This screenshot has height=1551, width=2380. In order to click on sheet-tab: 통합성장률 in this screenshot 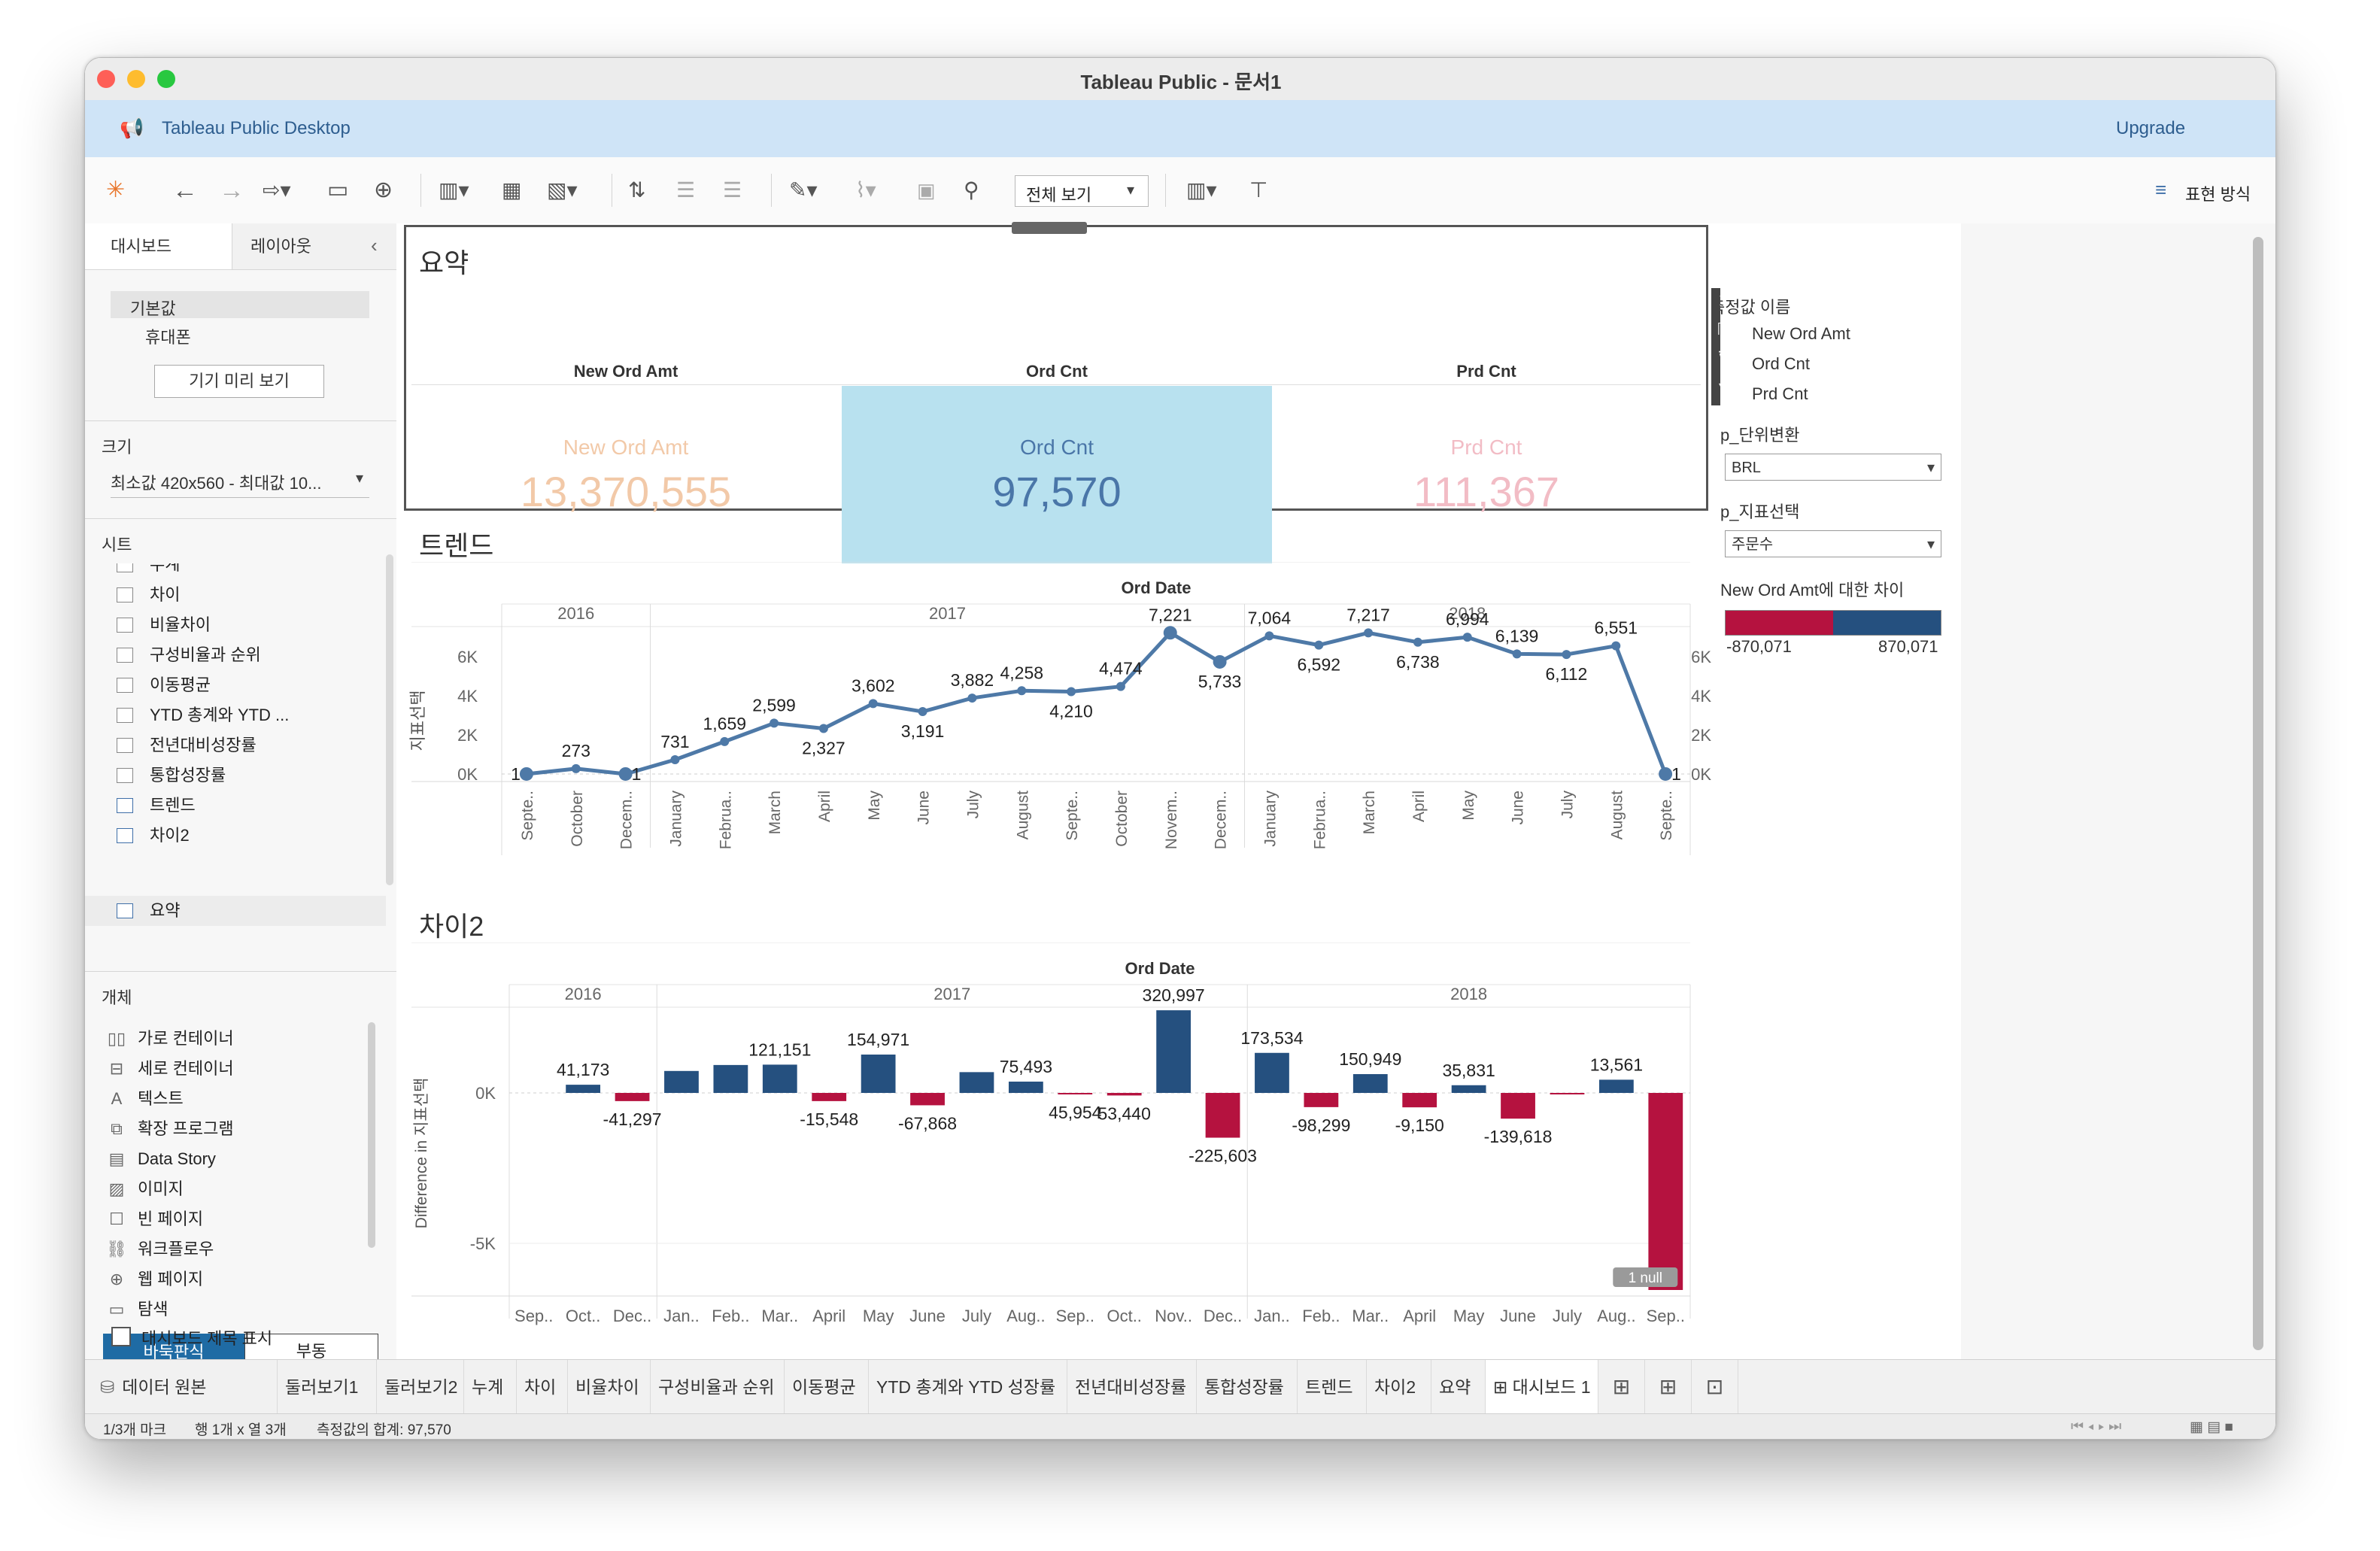, I will do `click(1247, 1387)`.